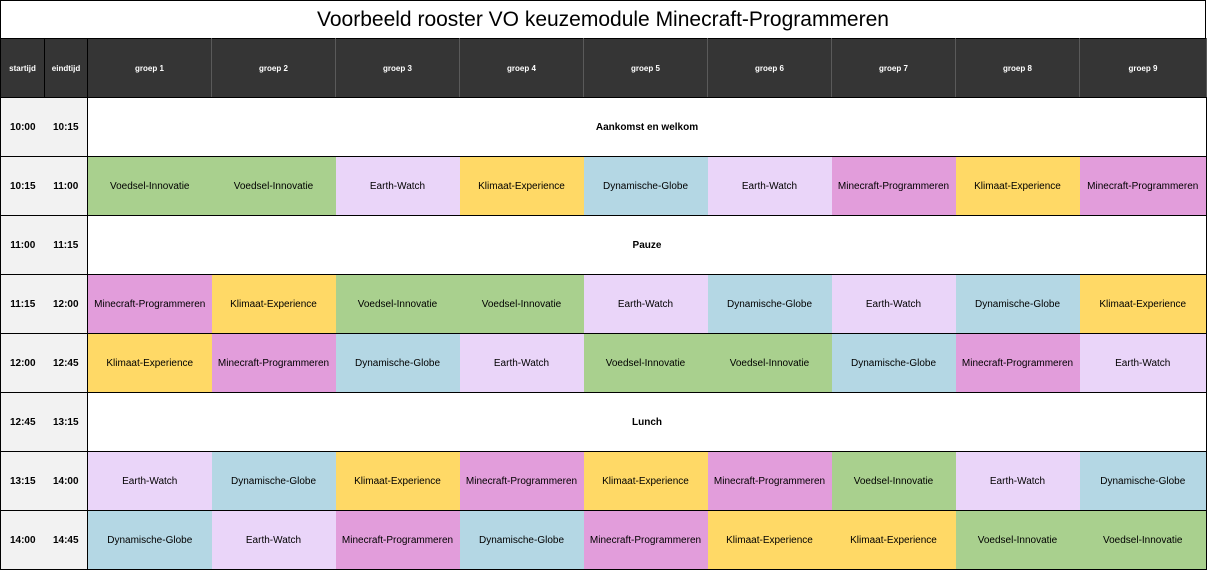 This screenshot has height=572, width=1207. I want to click on start-time: 14:00, so click(22, 540).